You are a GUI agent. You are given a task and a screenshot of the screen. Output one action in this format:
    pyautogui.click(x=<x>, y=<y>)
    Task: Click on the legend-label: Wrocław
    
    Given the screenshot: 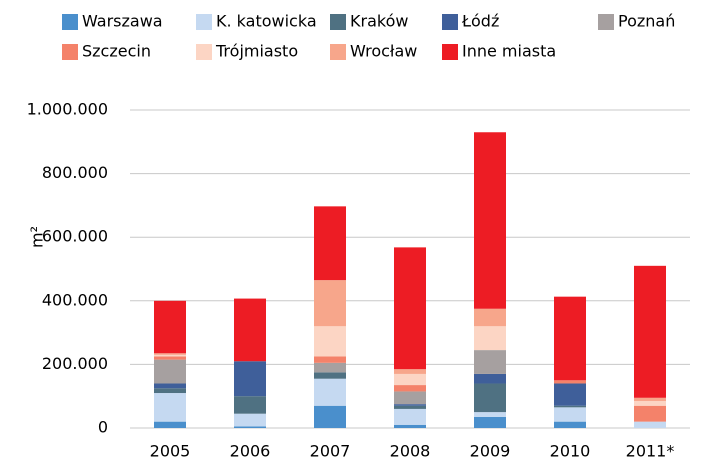 What is the action you would take?
    pyautogui.click(x=383, y=51)
    